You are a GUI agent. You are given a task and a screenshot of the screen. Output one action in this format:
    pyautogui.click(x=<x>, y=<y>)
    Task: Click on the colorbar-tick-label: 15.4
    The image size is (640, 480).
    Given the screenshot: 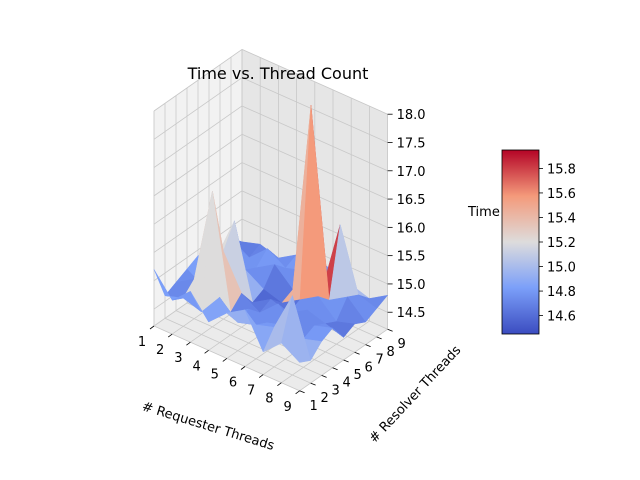 What is the action you would take?
    pyautogui.click(x=561, y=218)
    